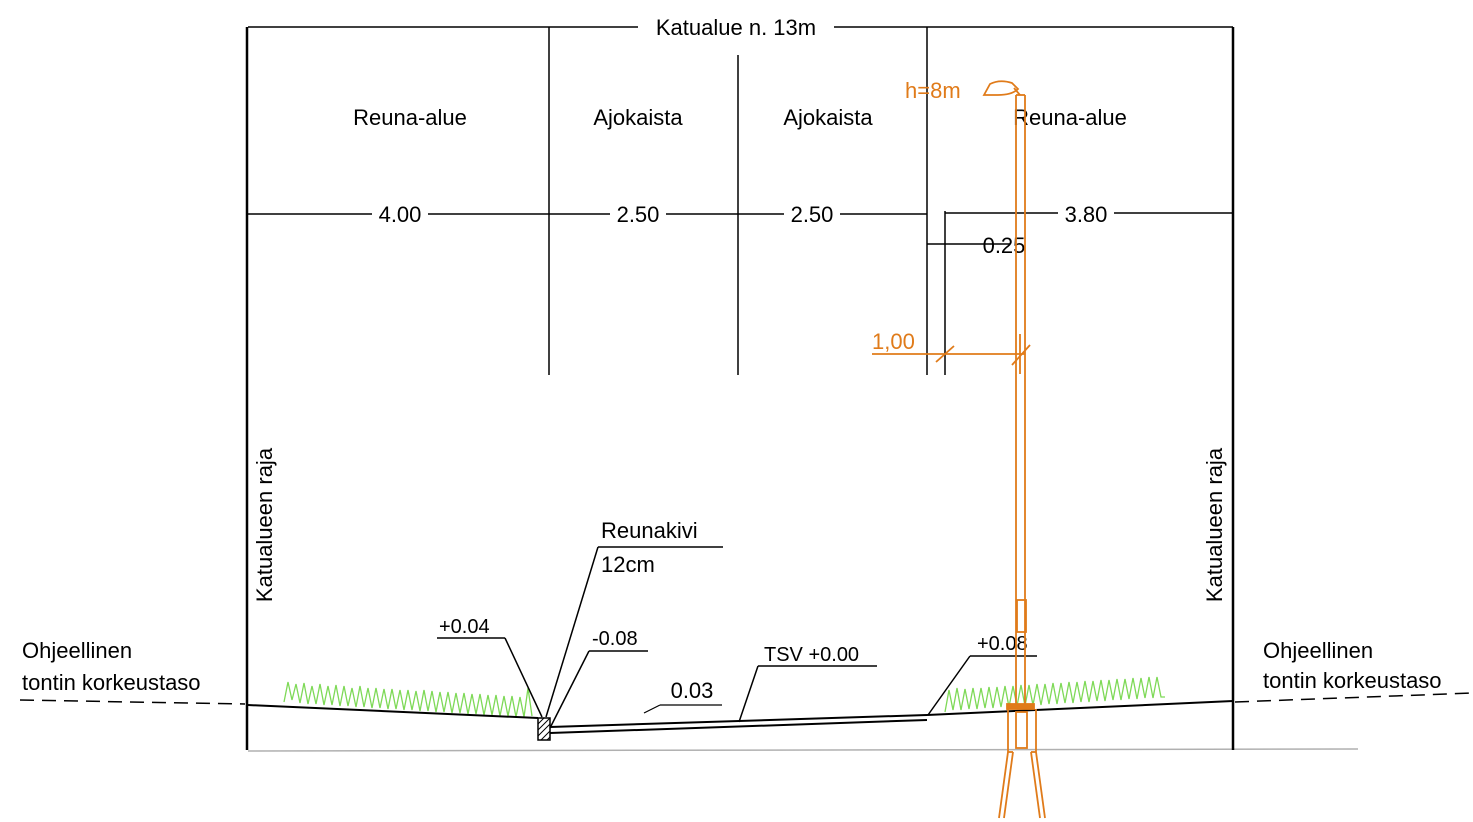 This screenshot has height=822, width=1473. What do you see at coordinates (410, 117) in the screenshot?
I see `zone-label-edge-left: Reuna-alue` at bounding box center [410, 117].